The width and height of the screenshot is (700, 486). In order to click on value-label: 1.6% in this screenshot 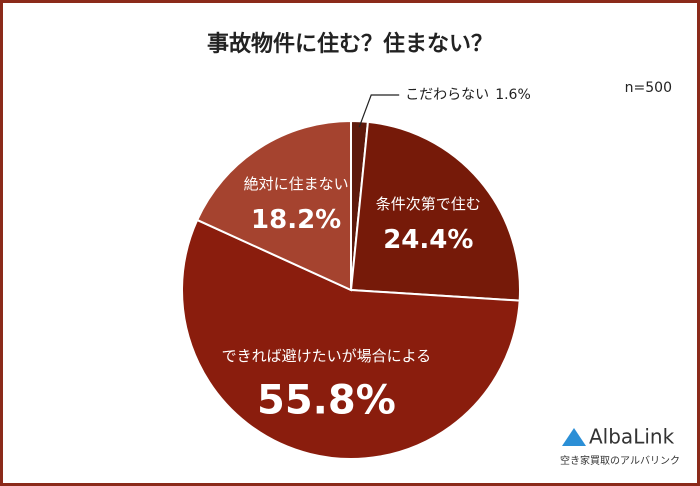, I will do `click(513, 95)`.